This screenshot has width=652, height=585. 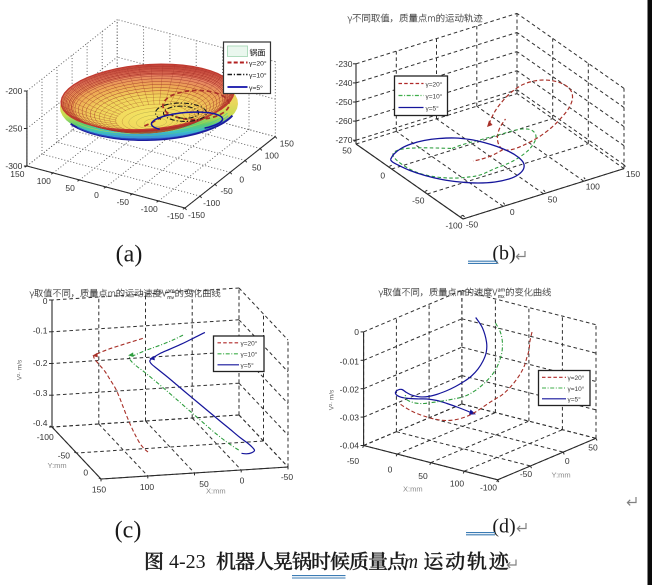 I want to click on svg-text: -230, so click(x=343, y=64).